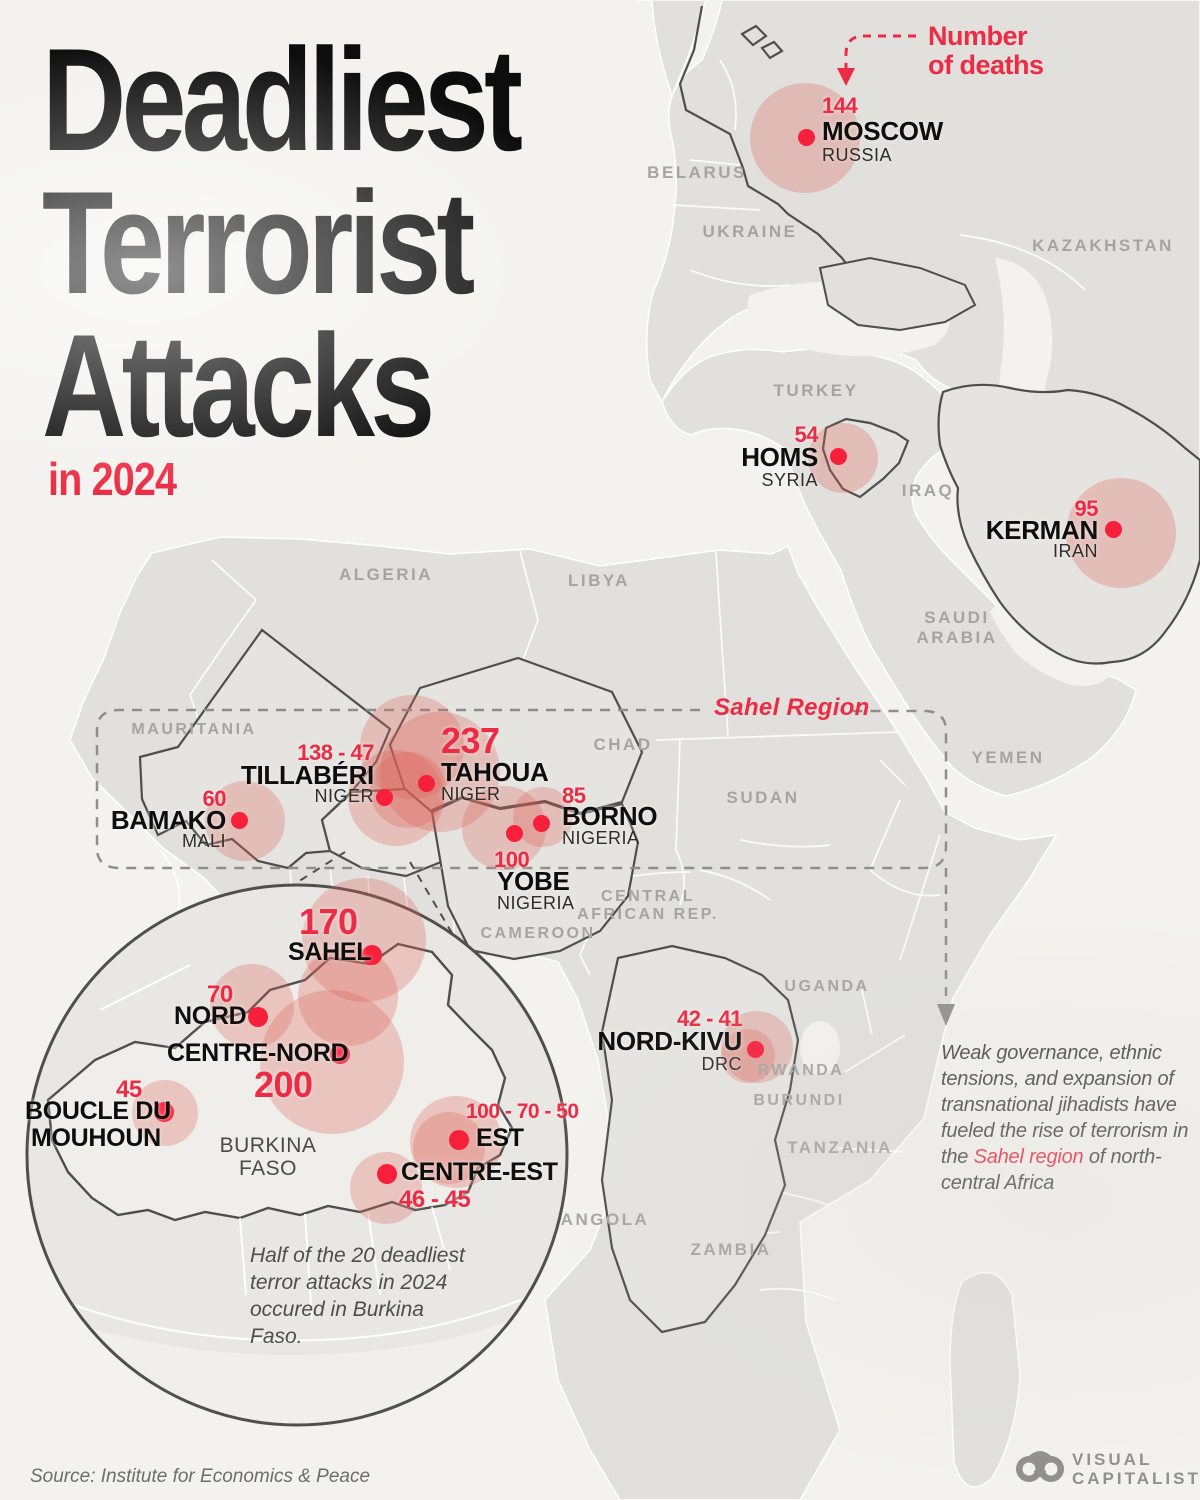 The image size is (1200, 1500). What do you see at coordinates (344, 796) in the screenshot?
I see `marker-country-tillaberi: NIGER` at bounding box center [344, 796].